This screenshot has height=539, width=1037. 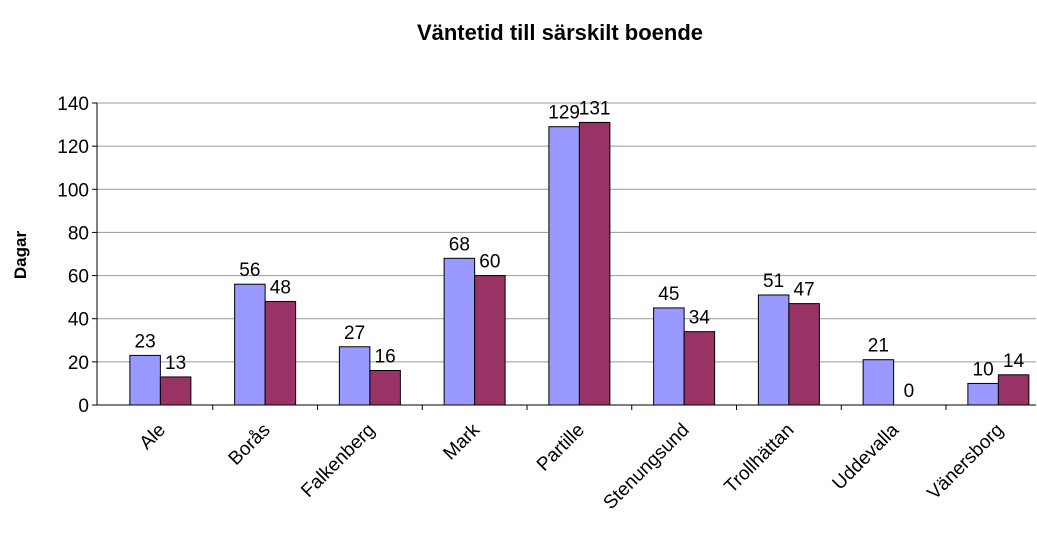 What do you see at coordinates (595, 108) in the screenshot?
I see `data-label: 131` at bounding box center [595, 108].